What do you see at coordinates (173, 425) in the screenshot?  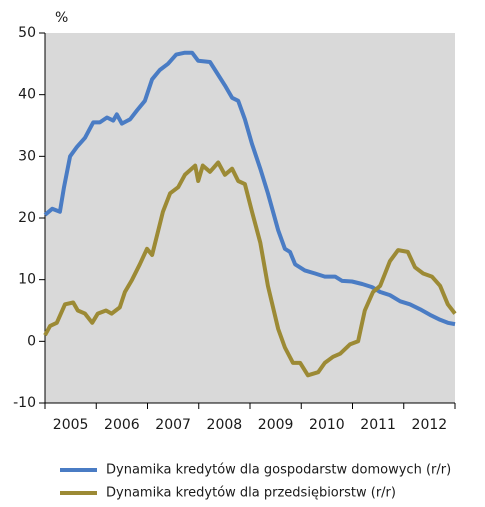 I see `x-tick-label: 2007` at bounding box center [173, 425].